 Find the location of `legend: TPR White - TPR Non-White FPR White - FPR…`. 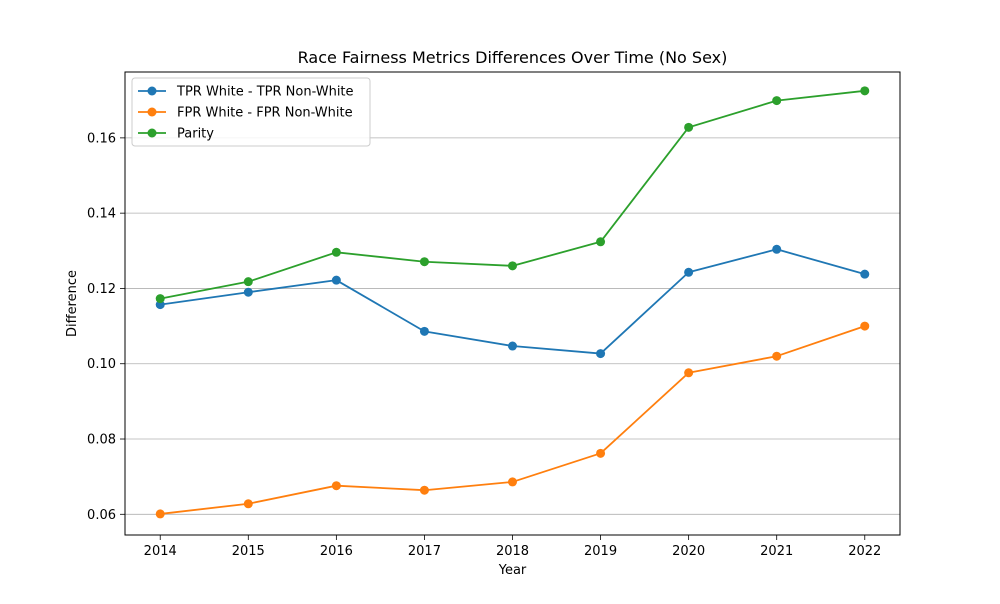

legend: TPR White - TPR Non-White FPR White - FPR… is located at coordinates (251, 112).